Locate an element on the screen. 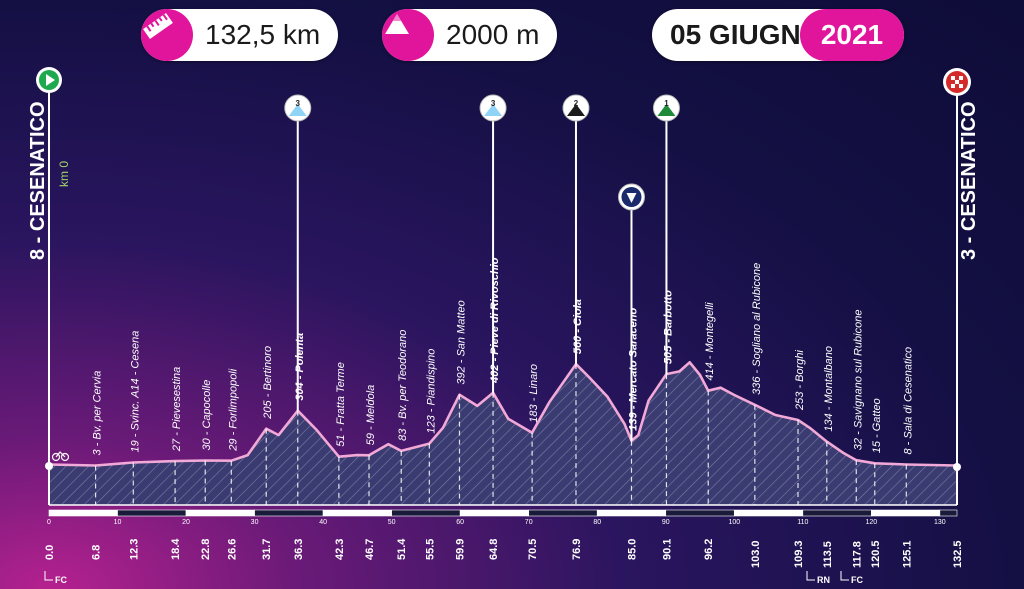 This screenshot has width=1024, height=589. distance-pill: 132,5 km is located at coordinates (240, 35).